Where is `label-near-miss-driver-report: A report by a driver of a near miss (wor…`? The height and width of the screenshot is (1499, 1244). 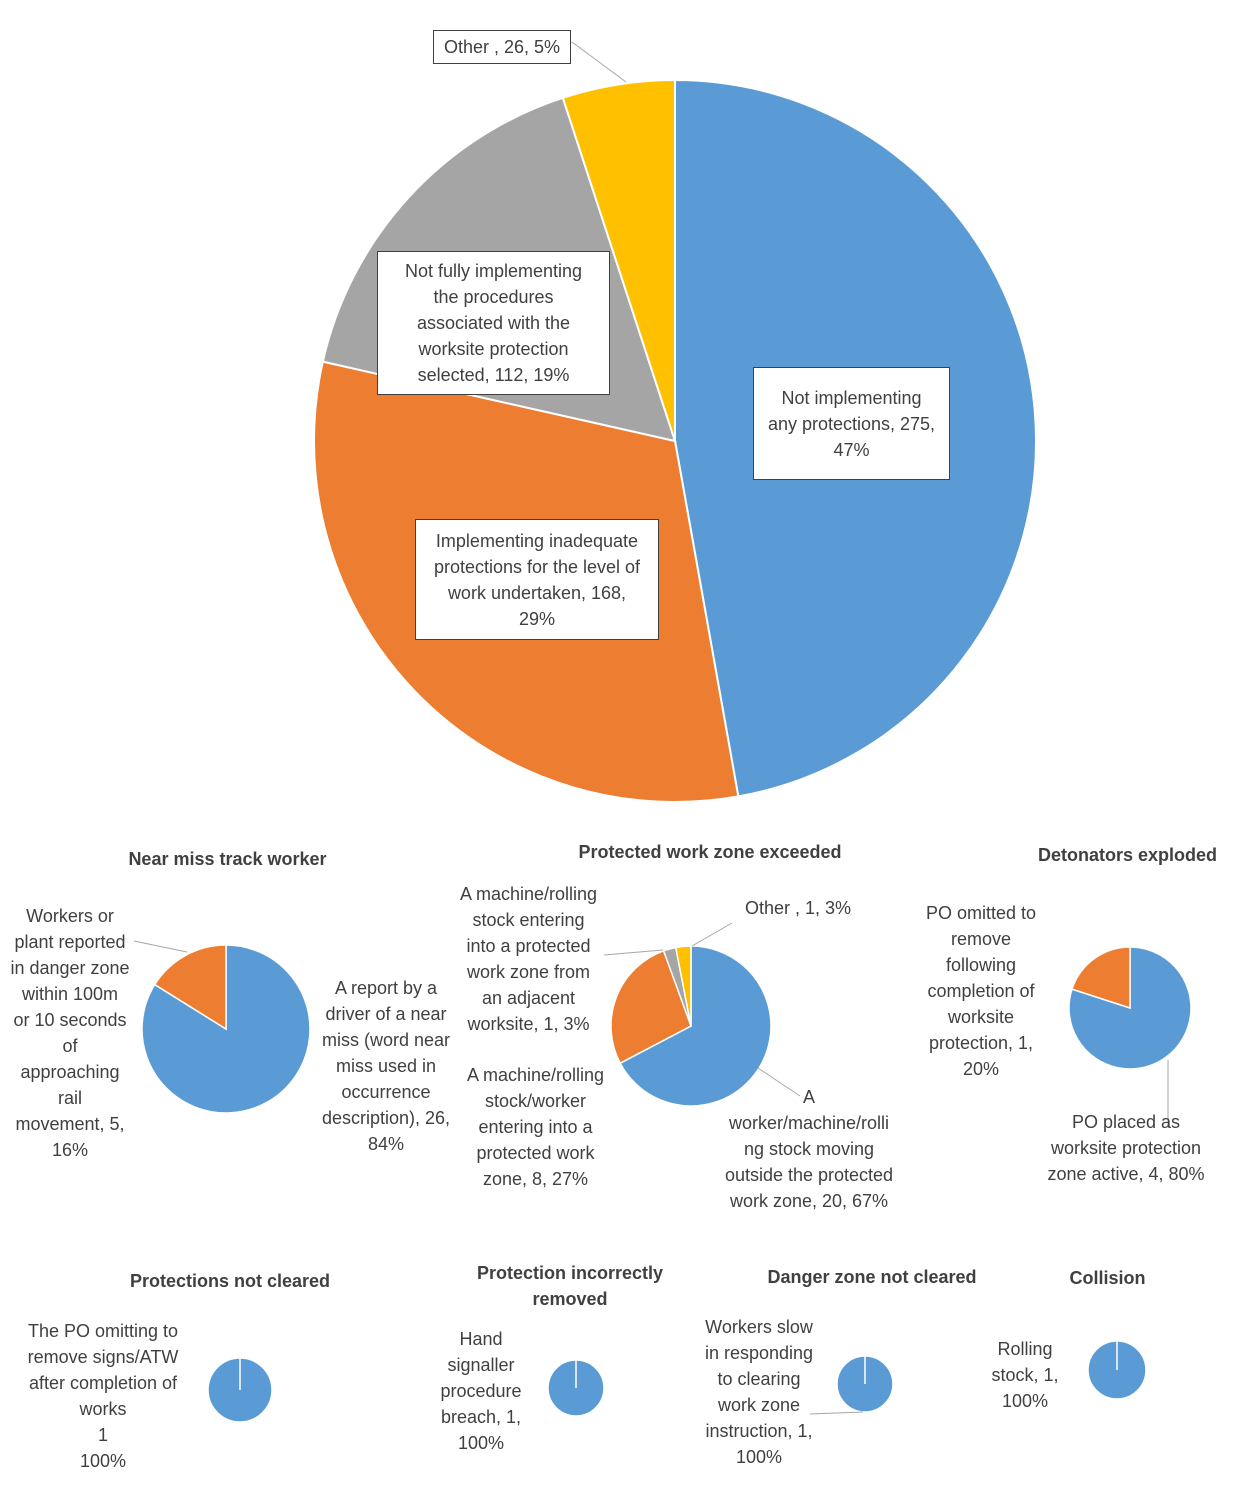
label-near-miss-driver-report: A report by a driver of a near miss (wor… is located at coordinates (386, 1066).